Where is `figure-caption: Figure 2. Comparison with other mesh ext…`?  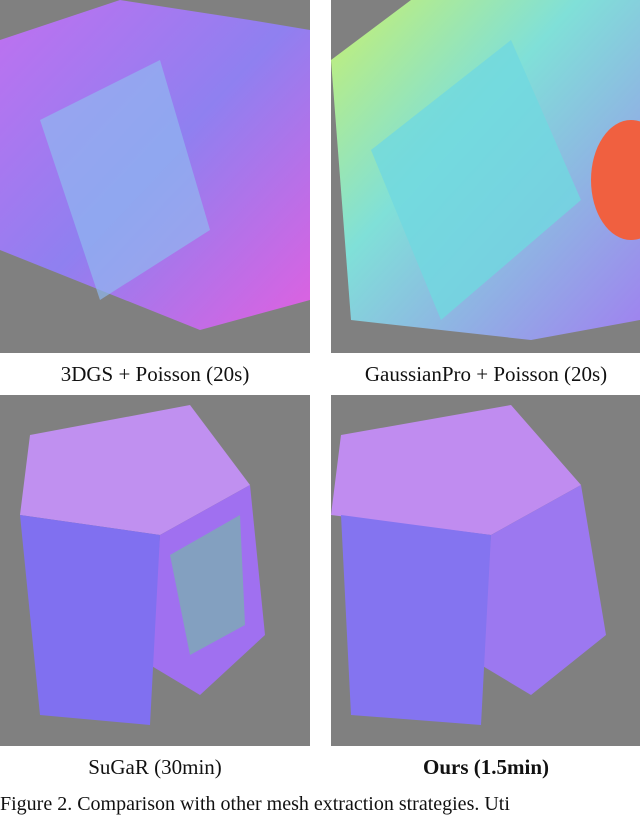
figure-caption: Figure 2. Comparison with other mesh ext… is located at coordinates (255, 804).